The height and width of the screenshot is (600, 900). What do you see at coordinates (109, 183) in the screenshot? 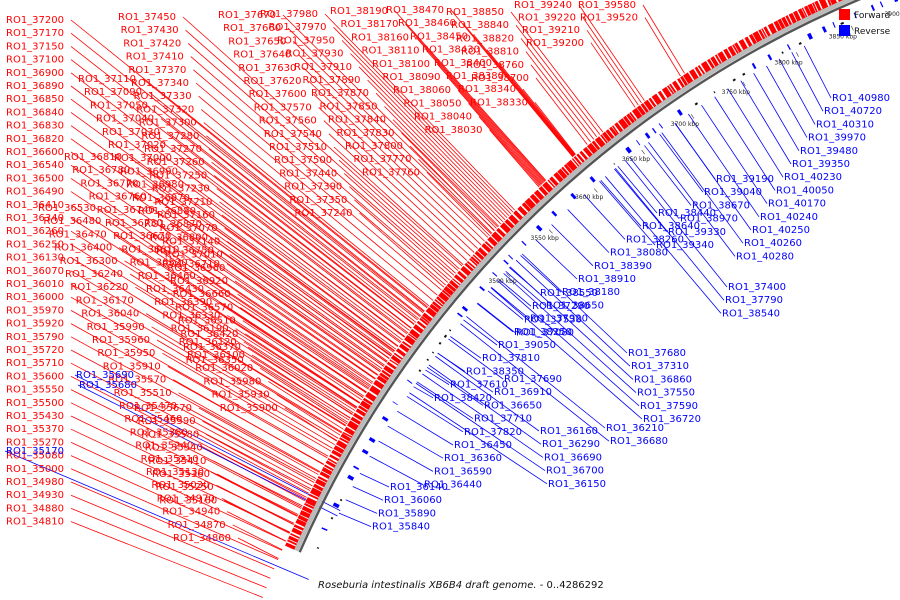
I see `forward-gene-label: RO1_36770` at bounding box center [109, 183].